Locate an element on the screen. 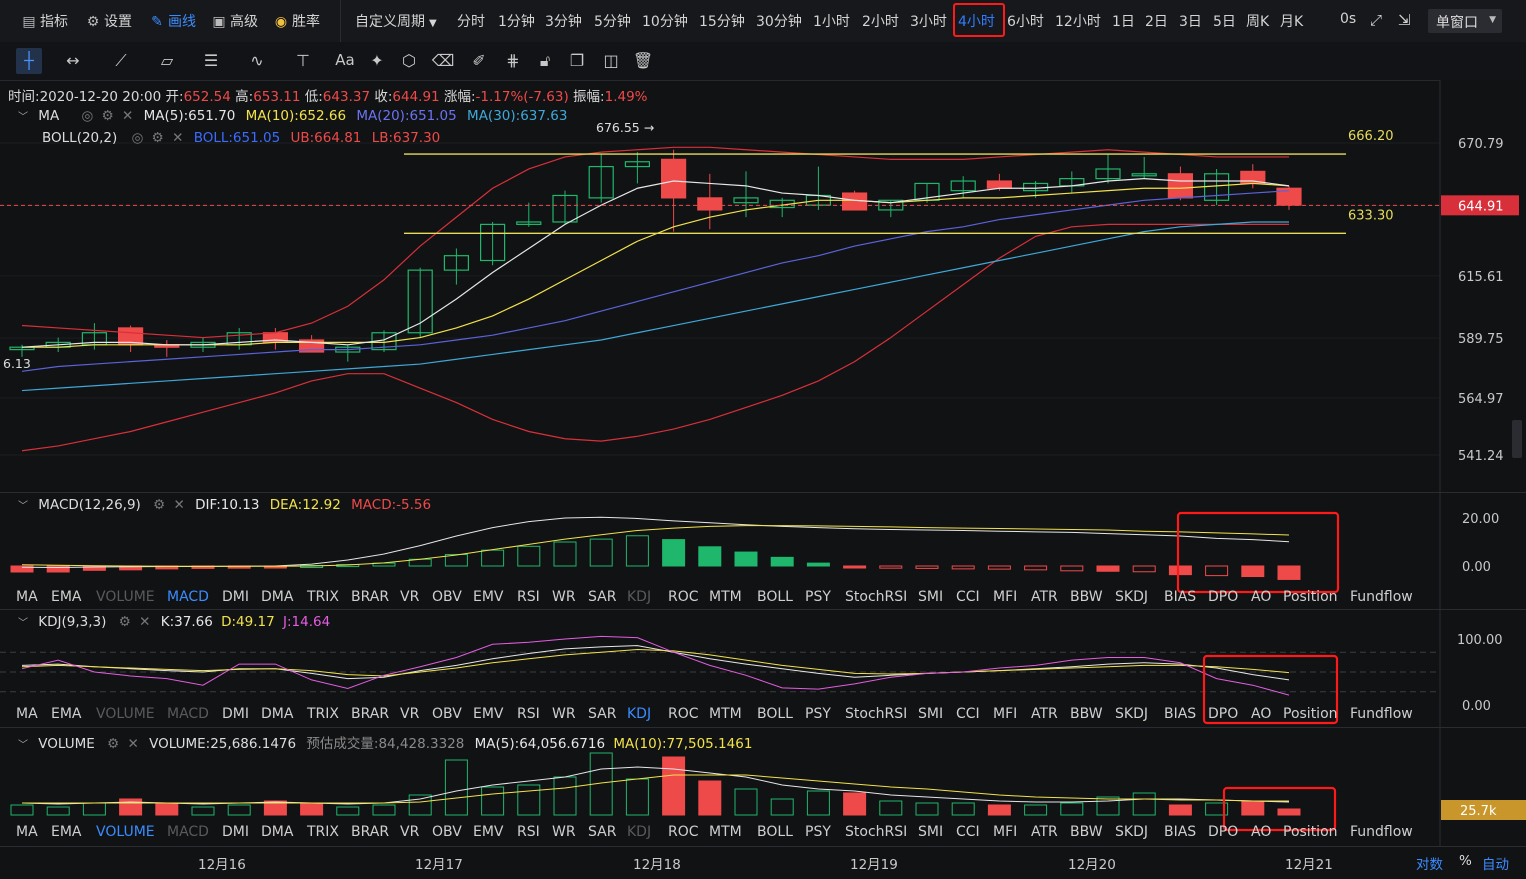  annotation-icon: ✦ is located at coordinates (377, 60).